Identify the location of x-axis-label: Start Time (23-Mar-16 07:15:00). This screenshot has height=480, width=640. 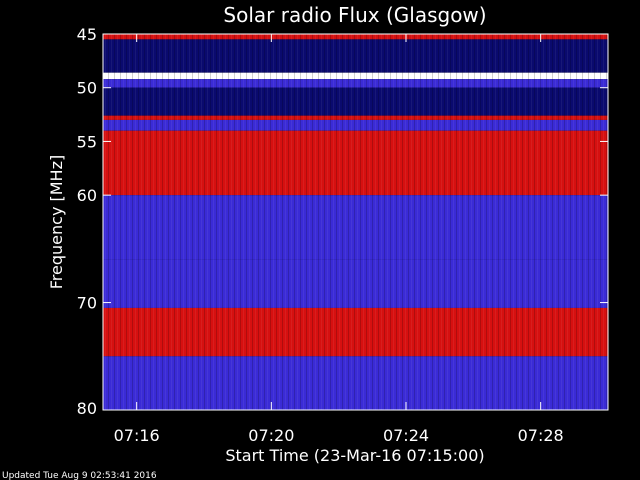
(354, 455).